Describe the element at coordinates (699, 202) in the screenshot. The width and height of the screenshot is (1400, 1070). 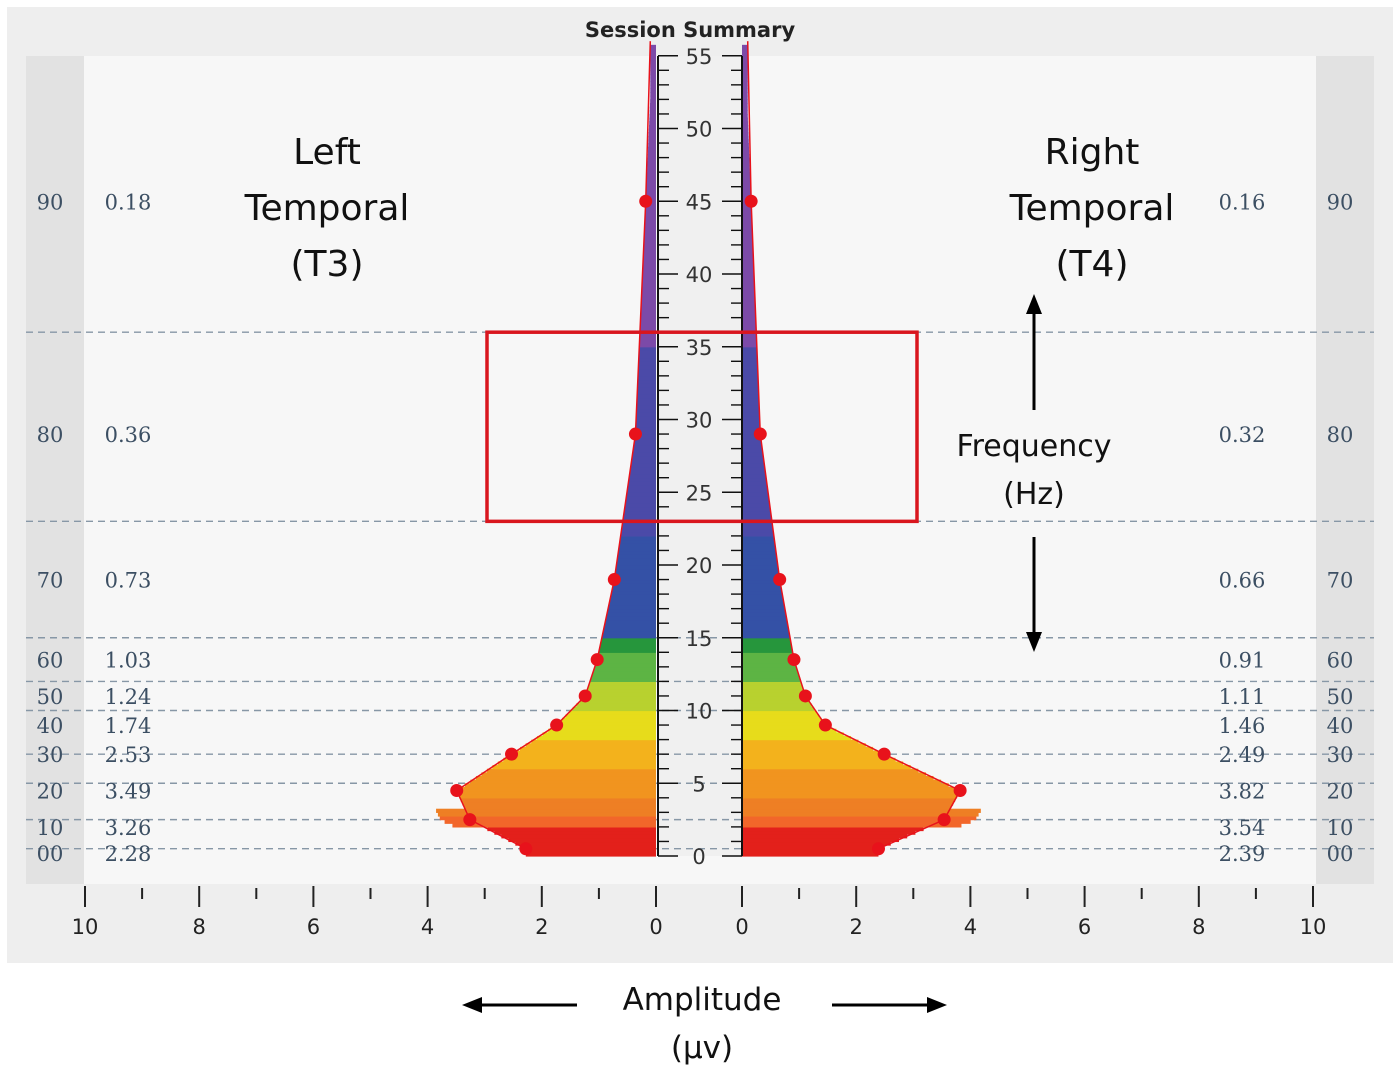
I see `frequency-tick-label: 45` at that location.